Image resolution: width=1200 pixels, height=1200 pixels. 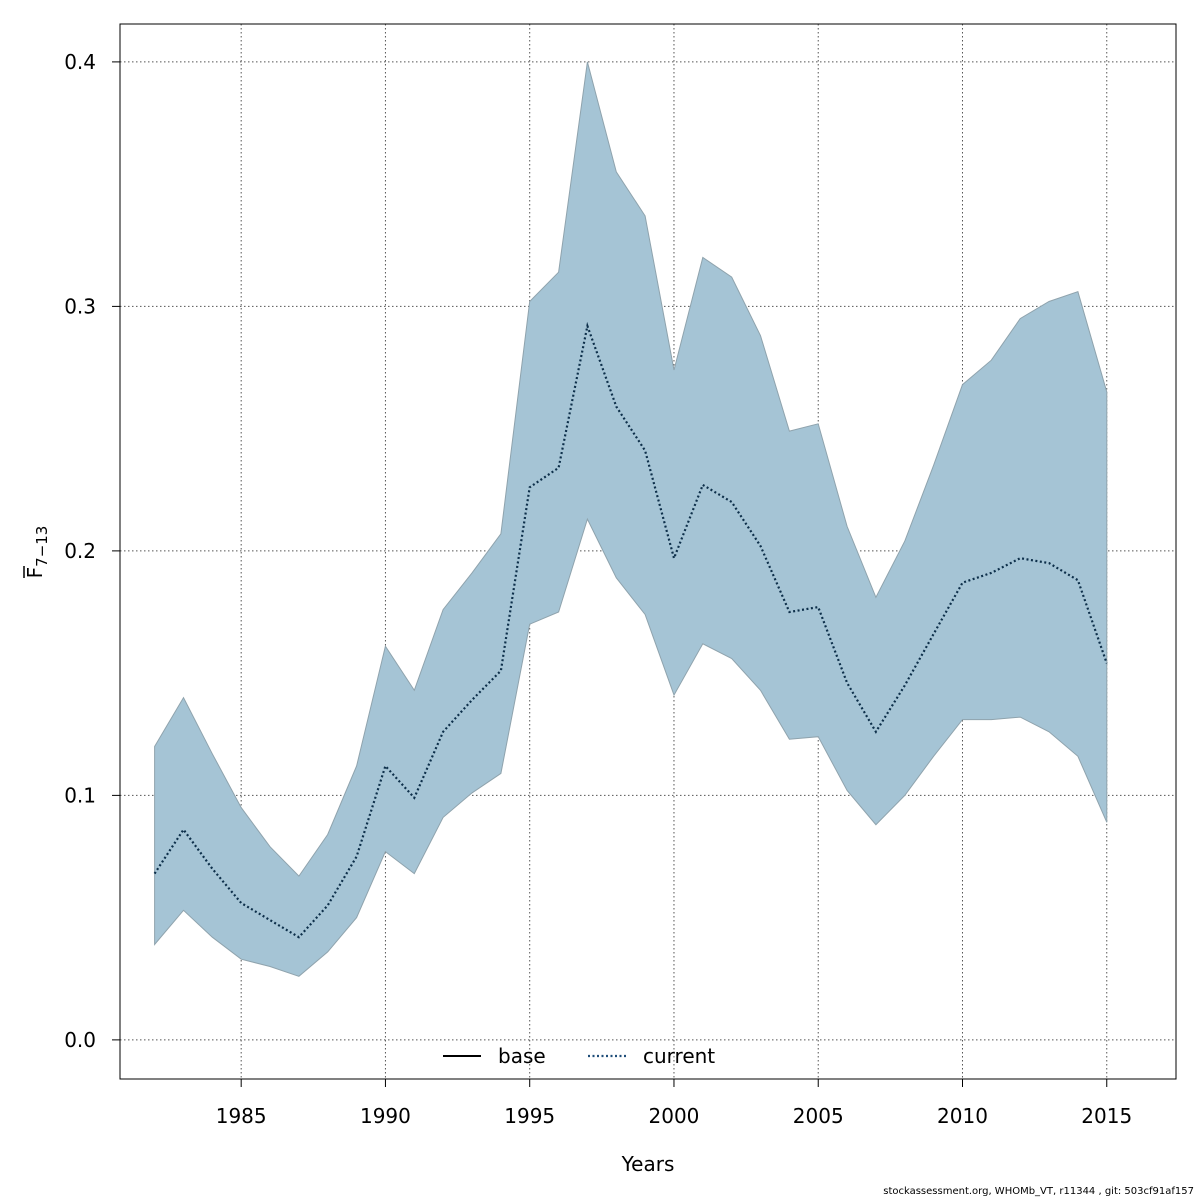 I want to click on y-axis-title-main: F, so click(x=35, y=573).